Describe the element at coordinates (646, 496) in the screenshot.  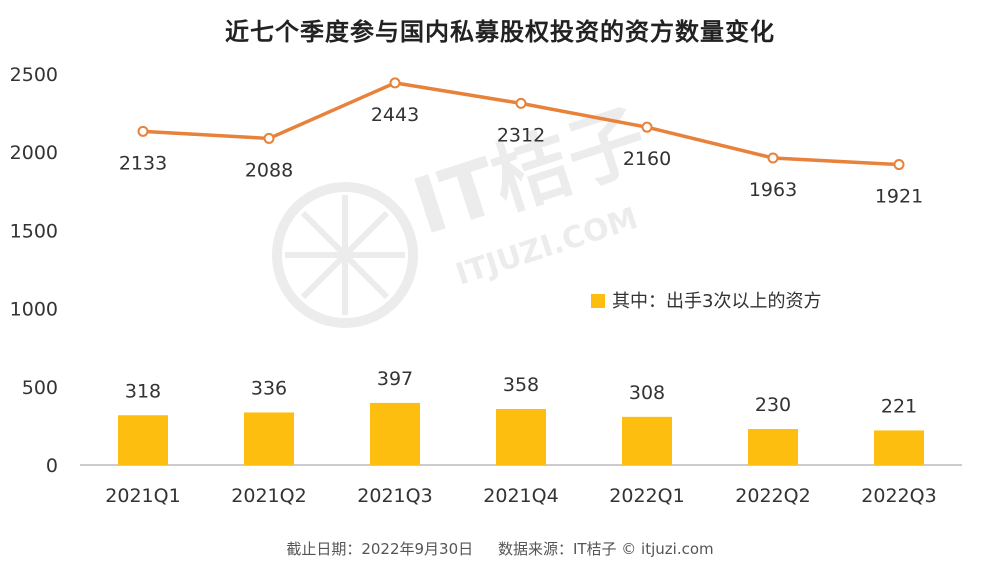
I see `x-tick-label: 2022Q1` at that location.